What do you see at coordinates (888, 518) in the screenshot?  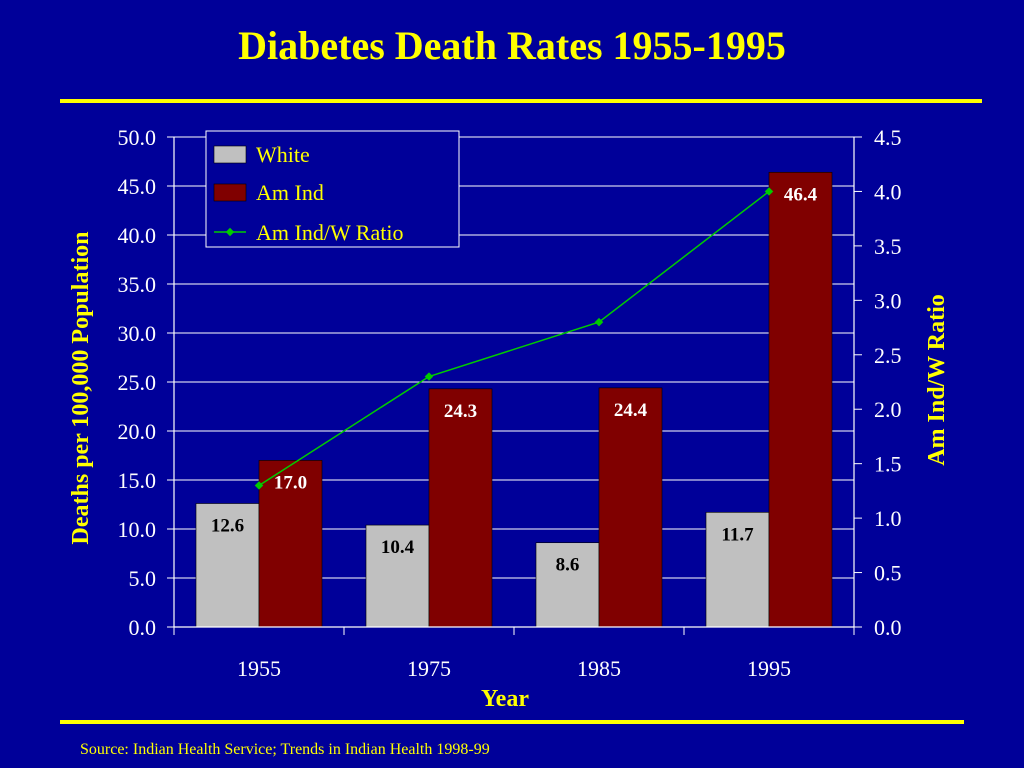 I see `y2-tick-label: 1.0` at bounding box center [888, 518].